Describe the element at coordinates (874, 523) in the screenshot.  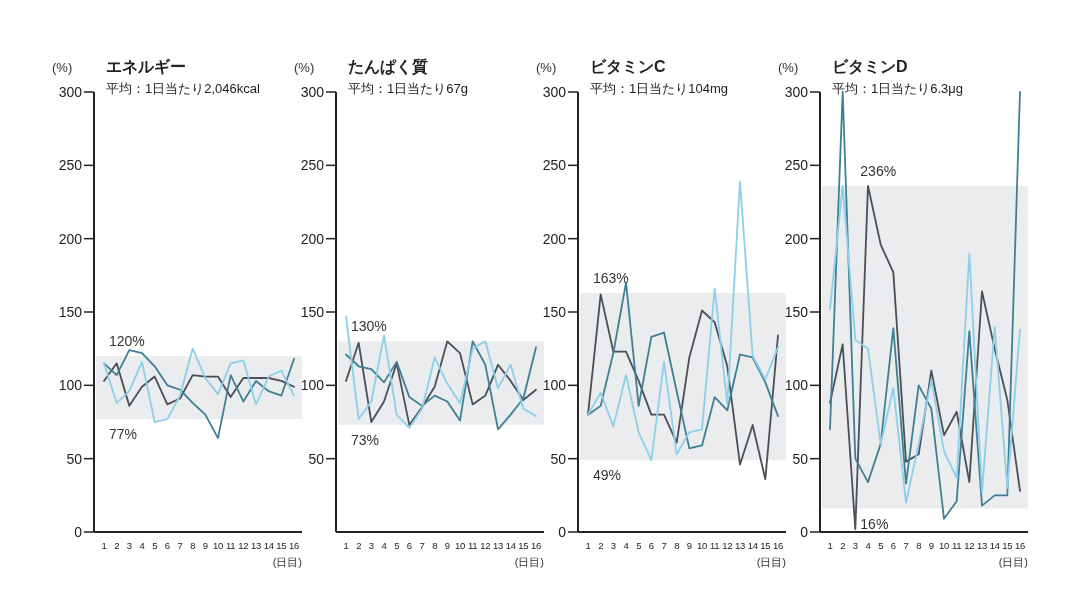
I see `annotation: 16%` at that location.